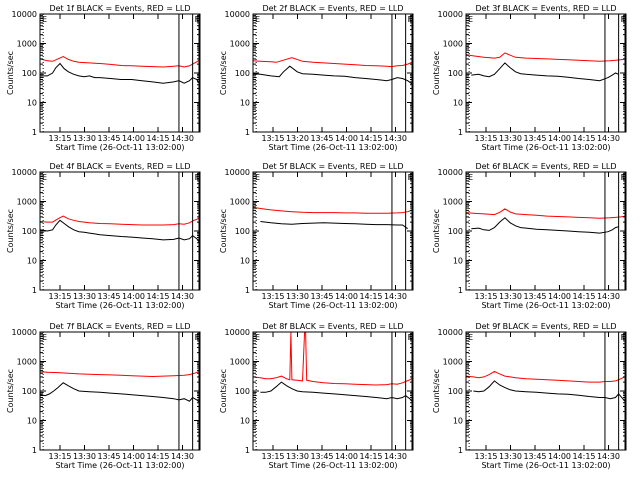 Image resolution: width=640 pixels, height=480 pixels. Describe the element at coordinates (332, 166) in the screenshot. I see `panel-title: Det 5f BLACK = Events, RED = LLD` at that location.